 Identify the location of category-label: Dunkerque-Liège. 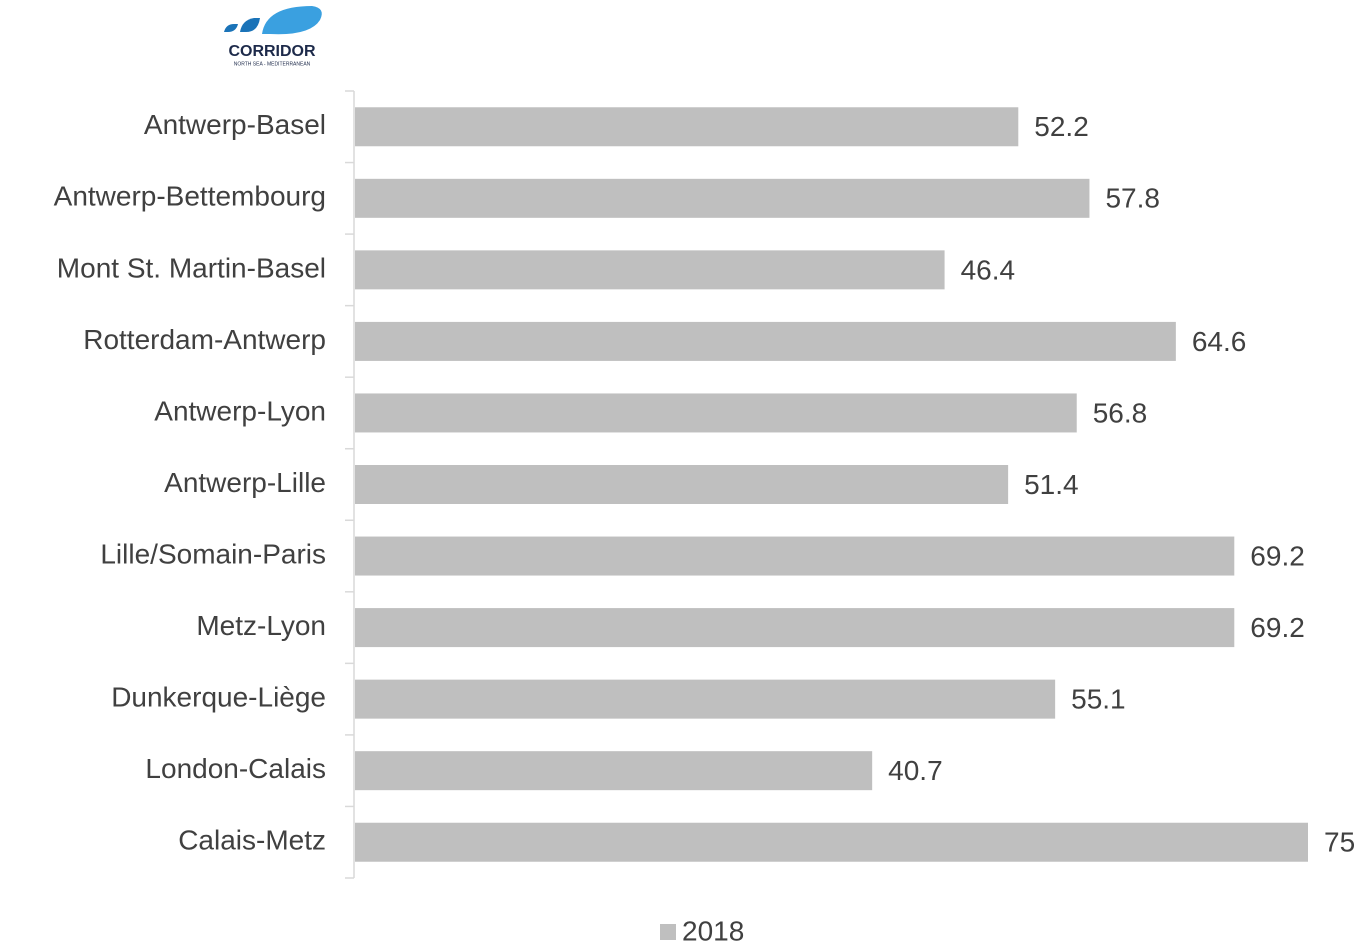
(218, 697).